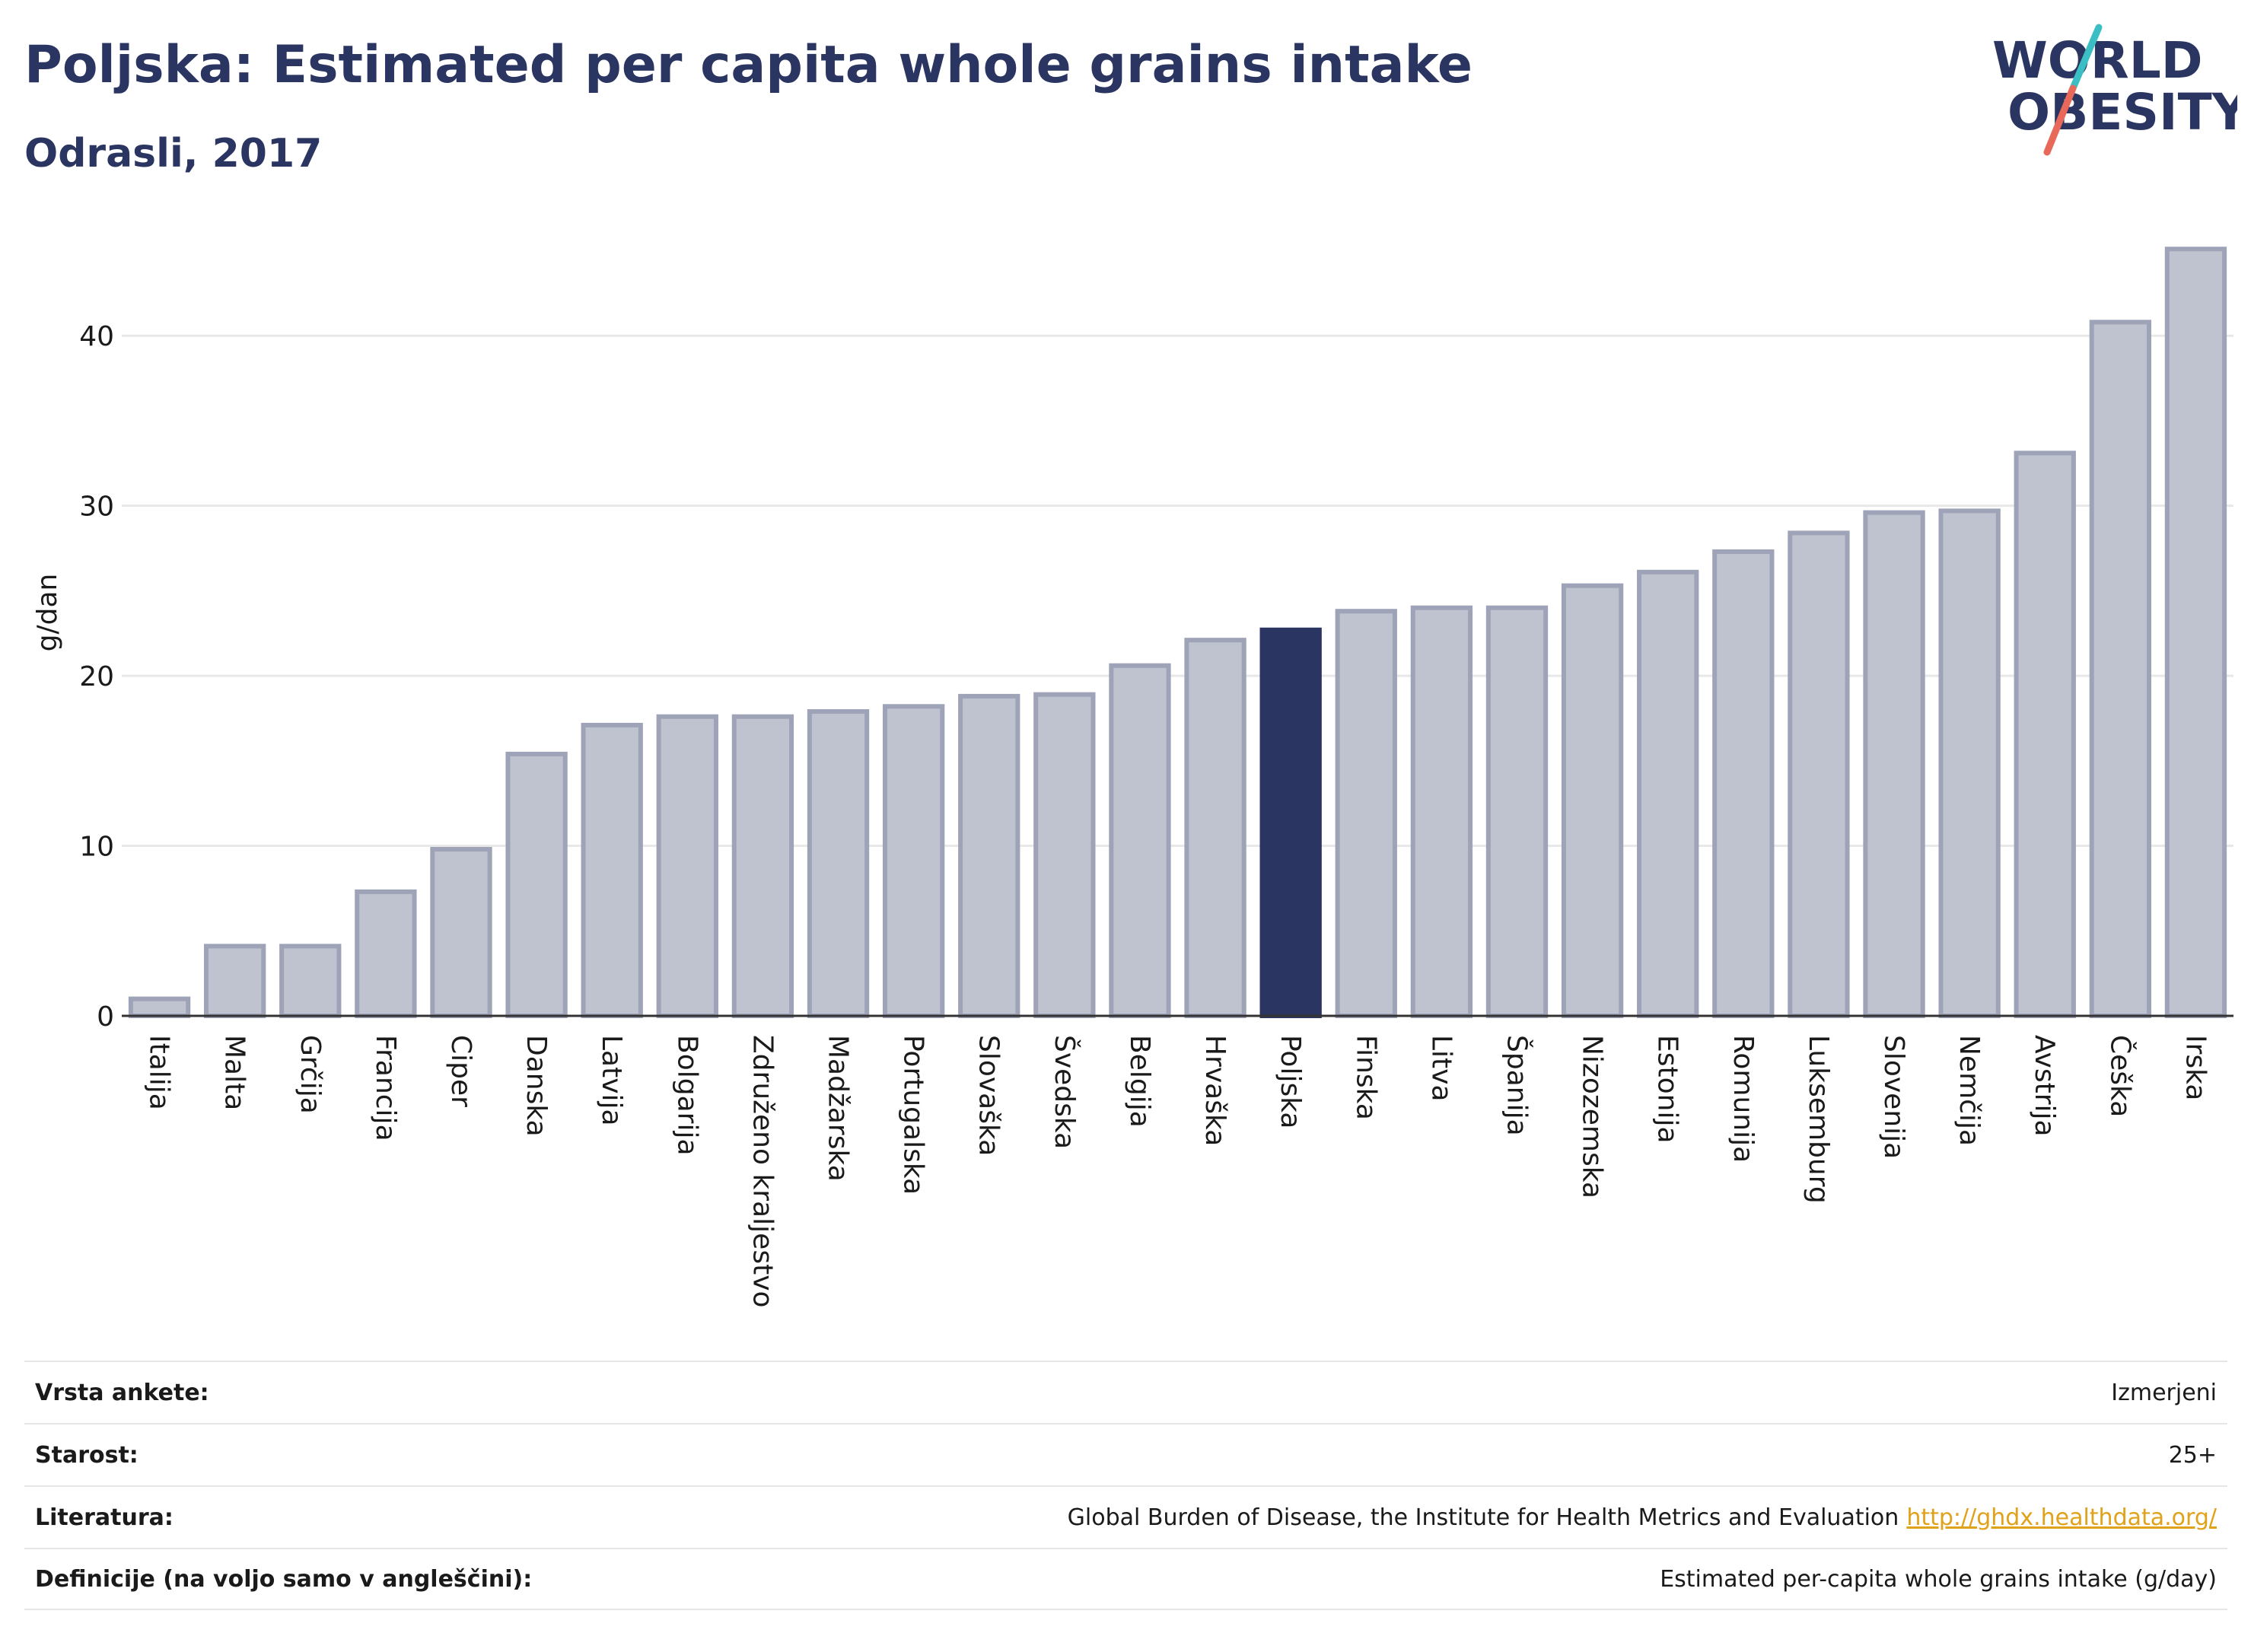 The height and width of the screenshot is (1652, 2251). I want to click on x-tick-label: Poljska, so click(1290, 1082).